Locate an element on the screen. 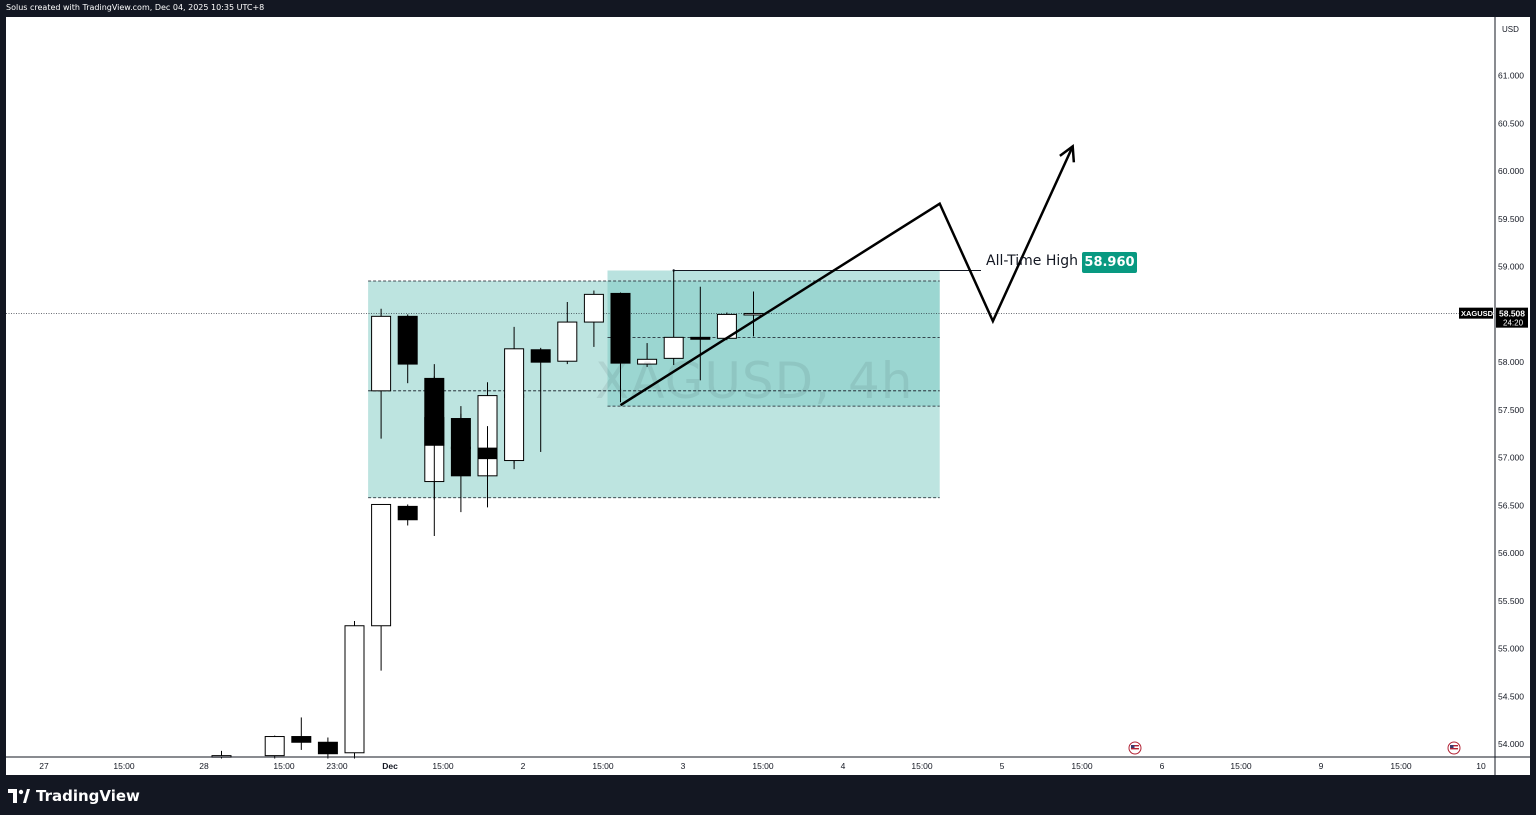  last-price-value: 58.508 is located at coordinates (1512, 314).